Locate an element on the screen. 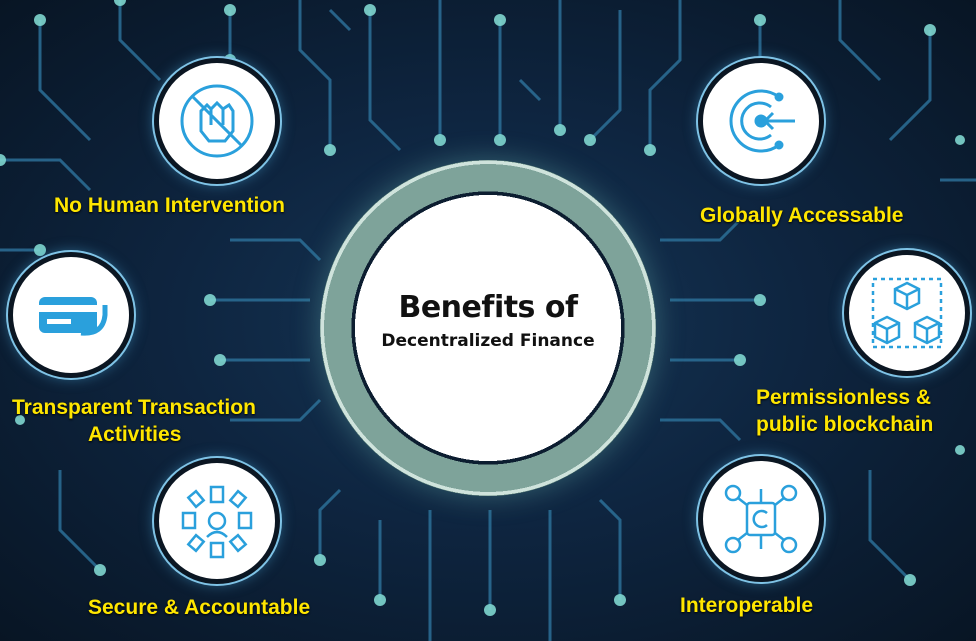  label-transparent-transaction: Transparent Transaction Activities is located at coordinates (134, 421).